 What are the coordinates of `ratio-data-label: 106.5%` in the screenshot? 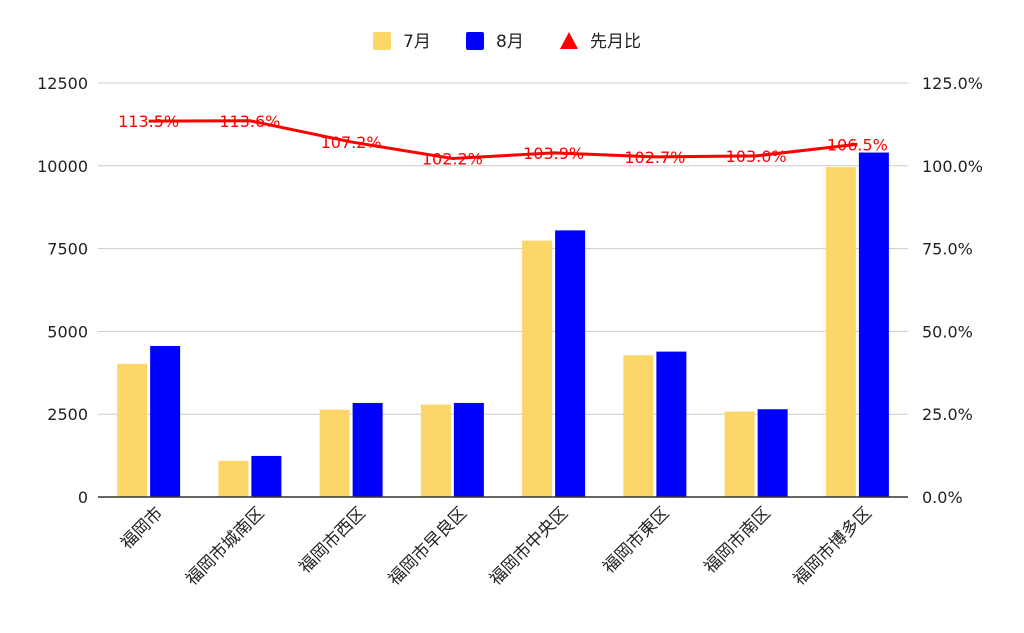 It's located at (857, 144).